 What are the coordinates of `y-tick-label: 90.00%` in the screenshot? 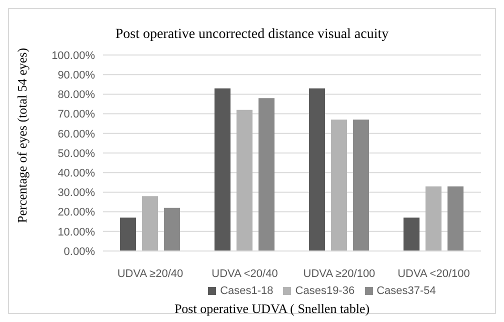 It's located at (77, 76).